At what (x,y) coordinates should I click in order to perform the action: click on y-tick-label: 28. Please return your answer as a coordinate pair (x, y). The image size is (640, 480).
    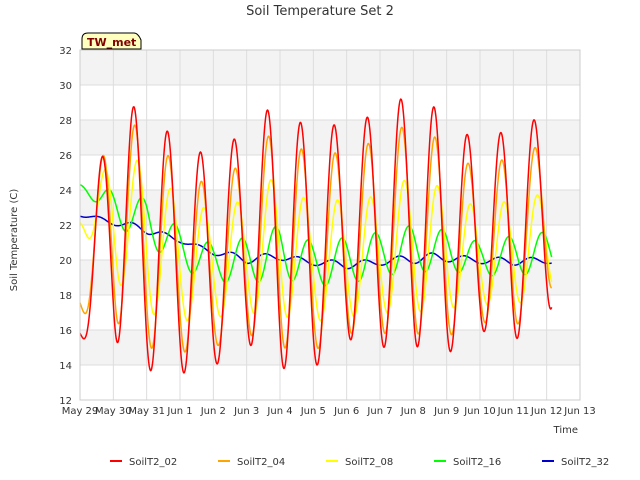
    Looking at the image, I should click on (65, 121).